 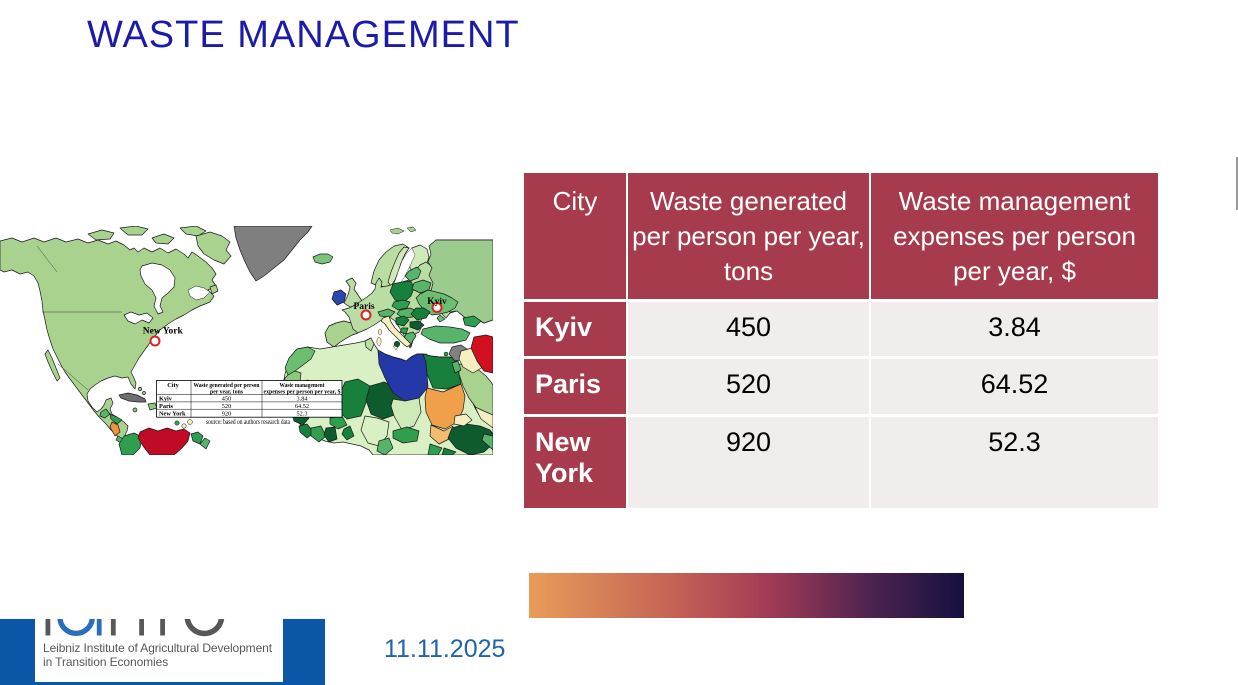 What do you see at coordinates (173, 385) in the screenshot?
I see `svg-text: City` at bounding box center [173, 385].